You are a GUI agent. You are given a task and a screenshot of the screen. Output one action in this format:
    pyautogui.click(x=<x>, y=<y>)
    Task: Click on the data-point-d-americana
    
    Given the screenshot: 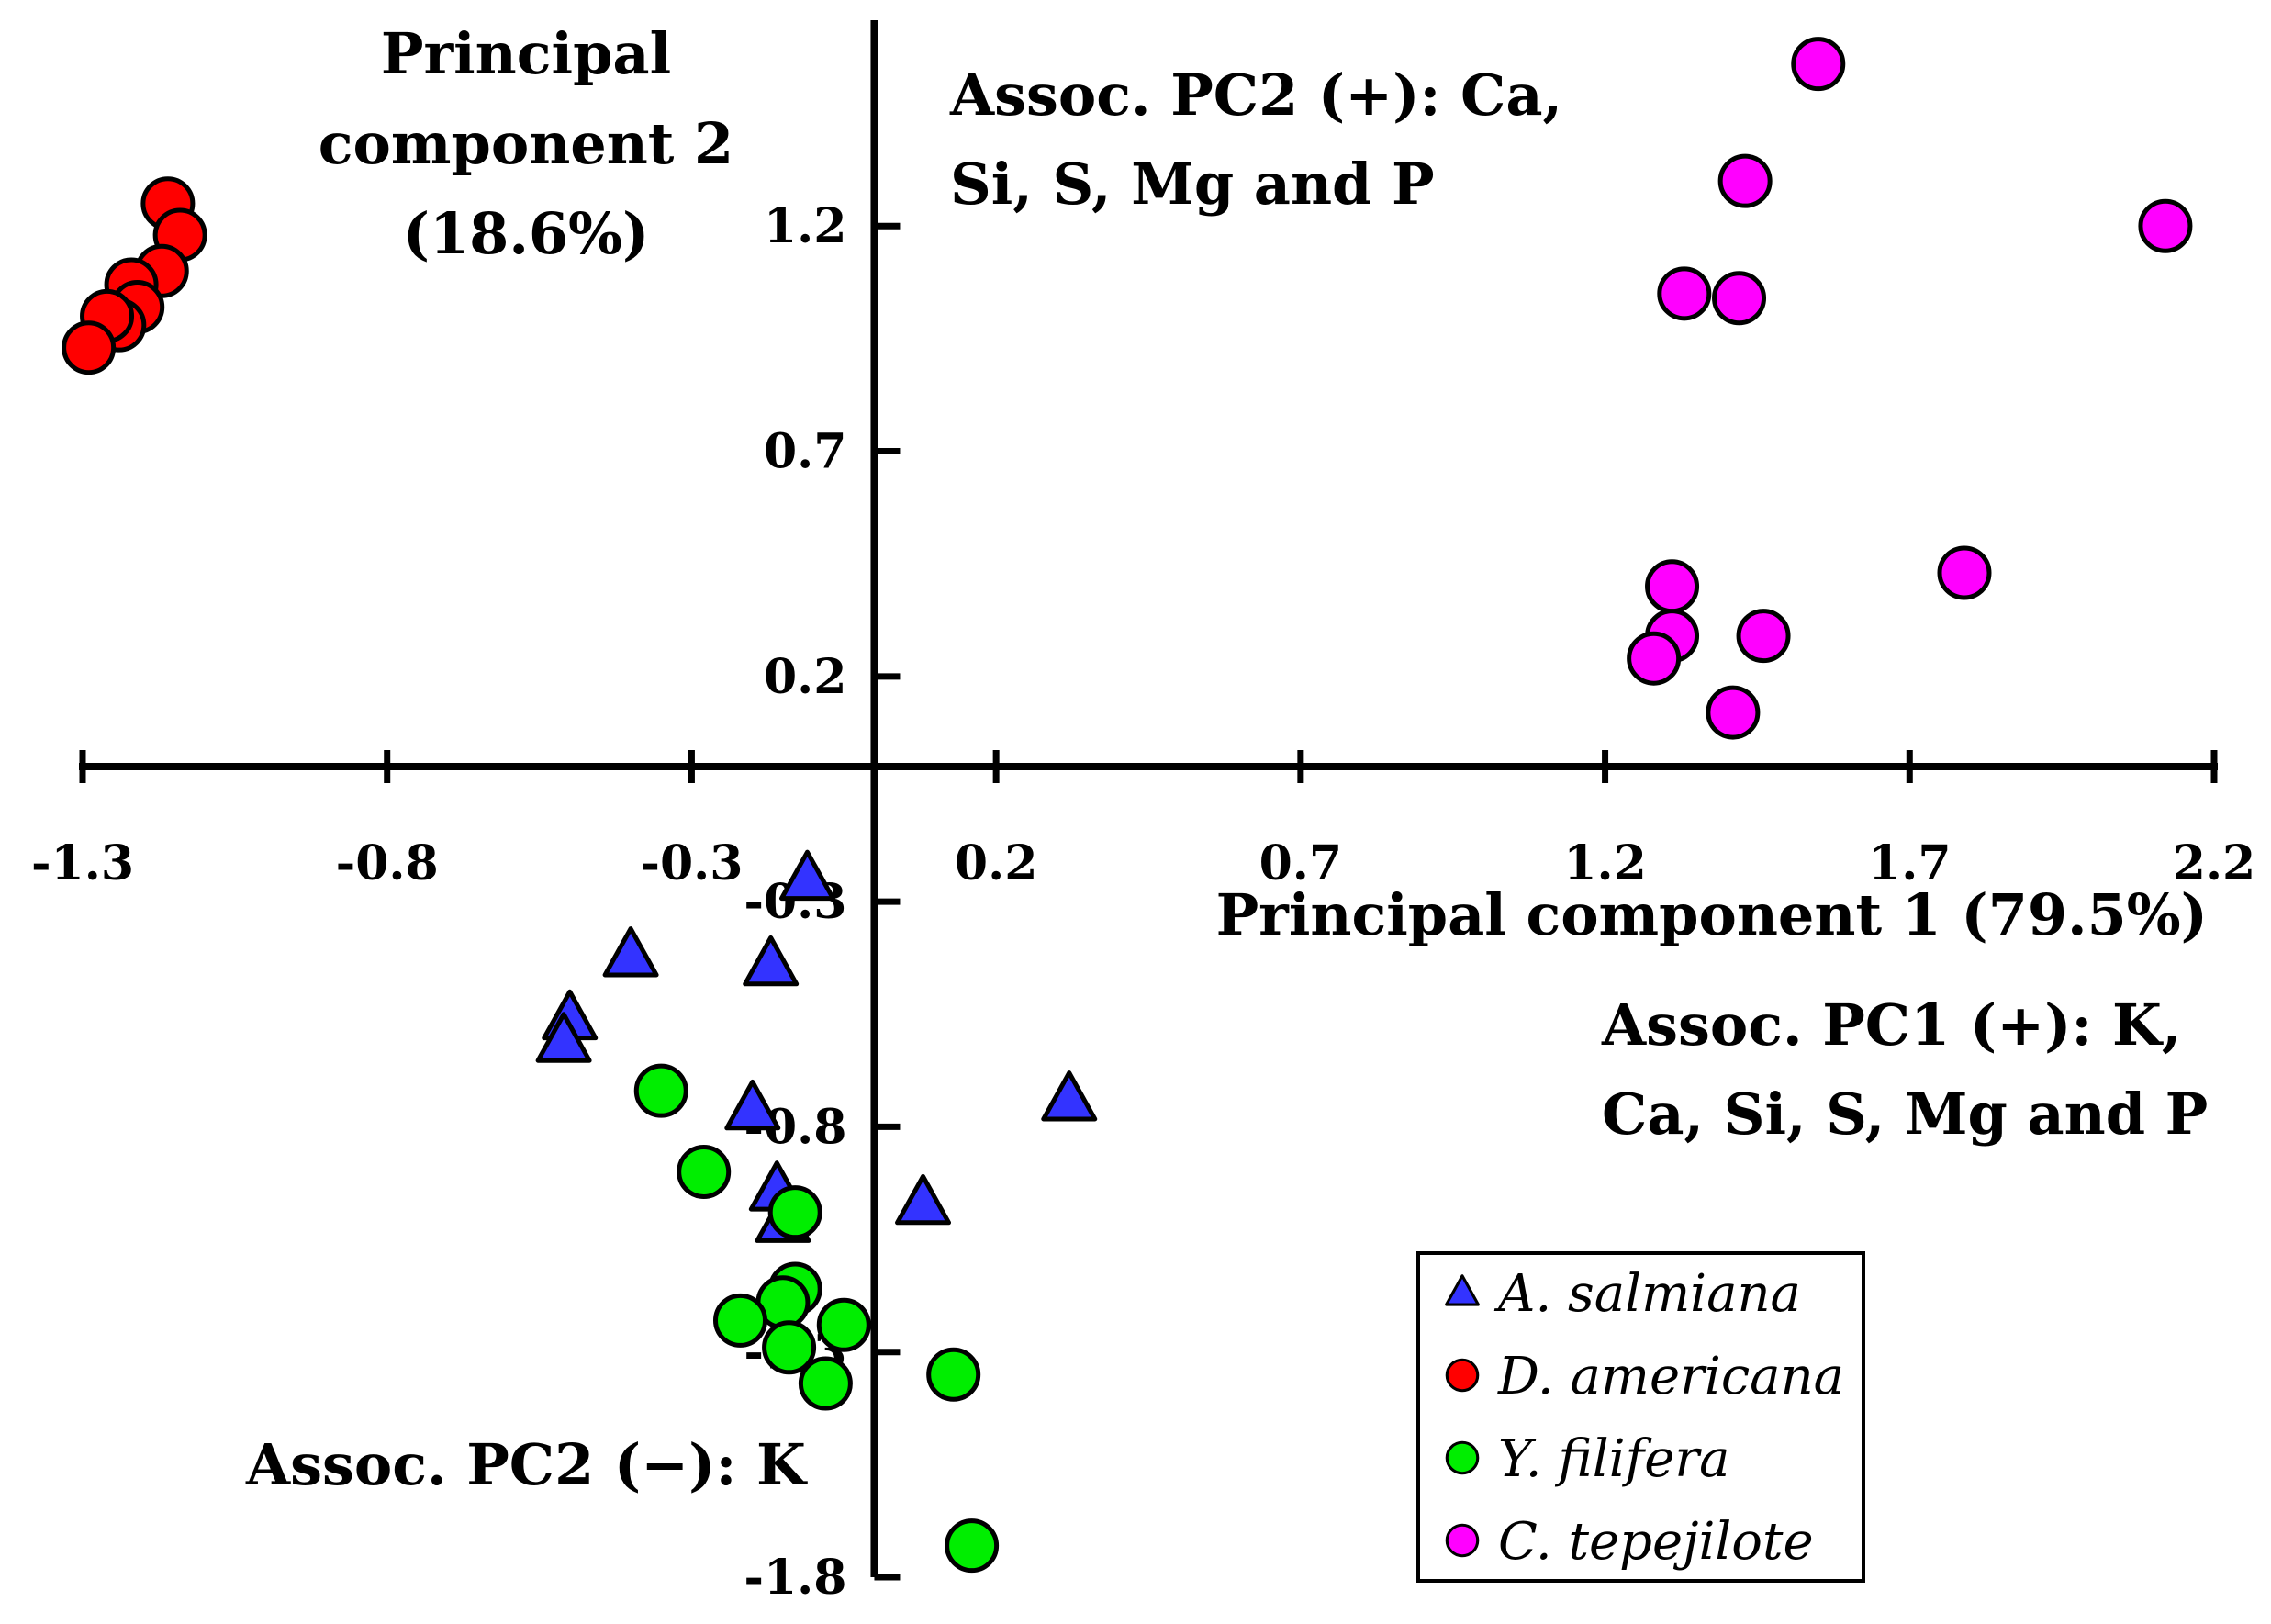 What is the action you would take?
    pyautogui.click(x=89, y=347)
    